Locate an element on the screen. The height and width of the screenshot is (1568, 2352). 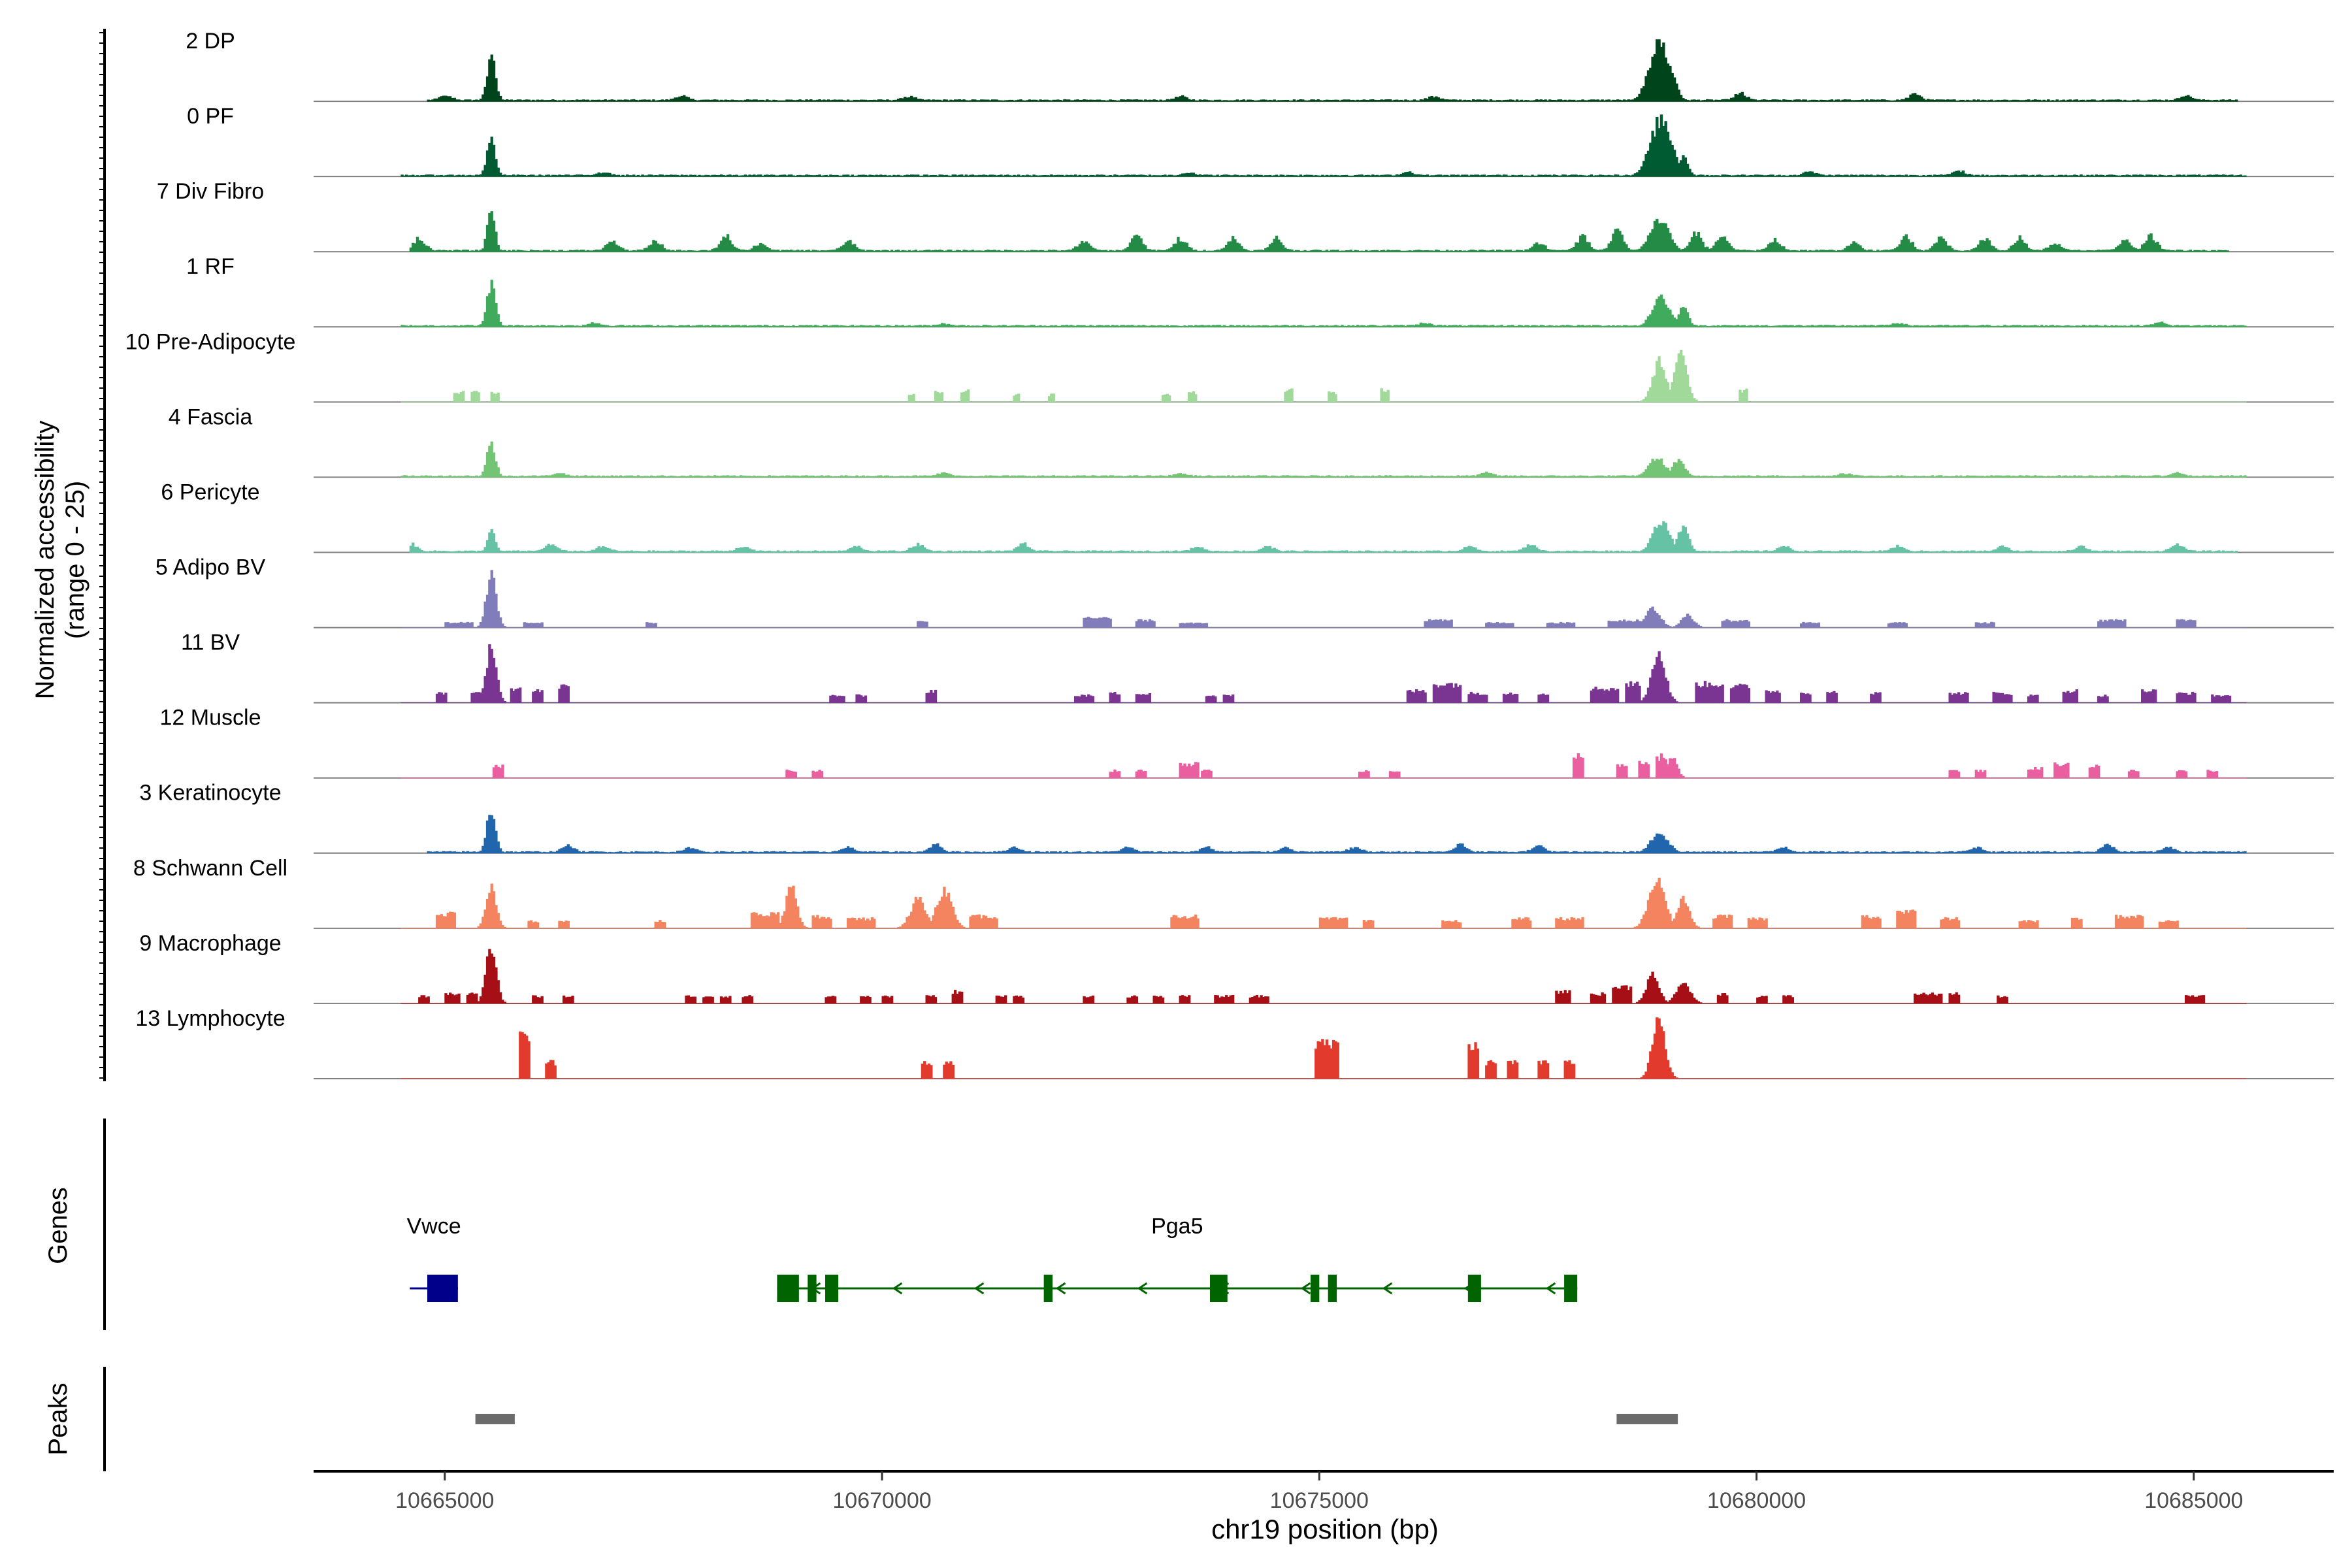
track-11-bv: 11 BV is located at coordinates (1257, 667).